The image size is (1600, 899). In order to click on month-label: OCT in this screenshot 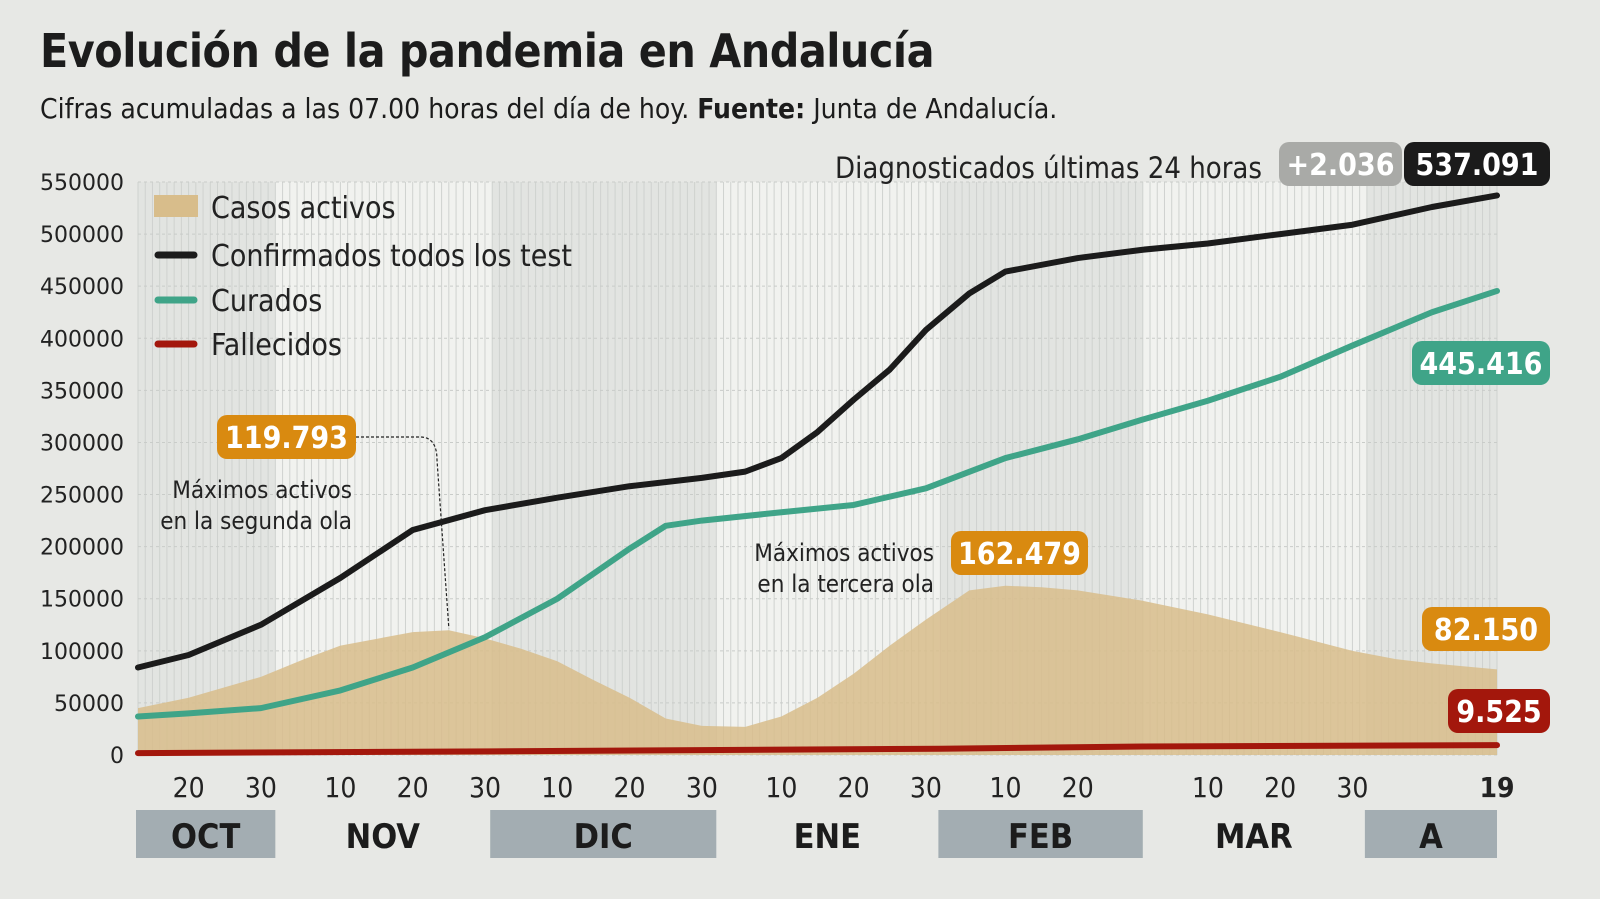, I will do `click(205, 837)`.